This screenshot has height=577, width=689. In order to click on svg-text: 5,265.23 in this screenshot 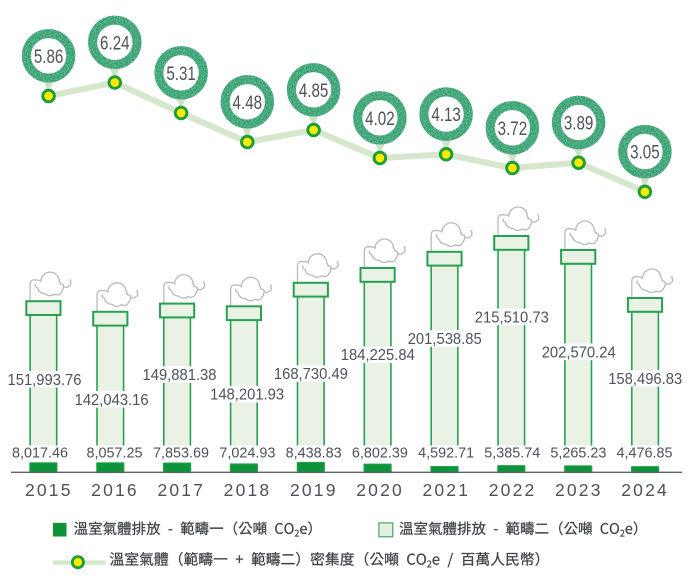, I will do `click(578, 454)`.